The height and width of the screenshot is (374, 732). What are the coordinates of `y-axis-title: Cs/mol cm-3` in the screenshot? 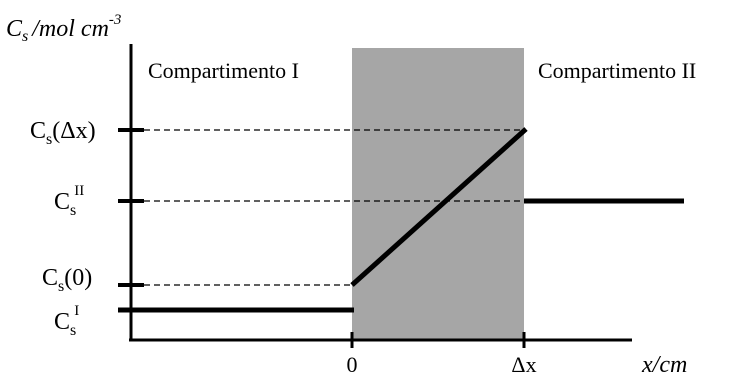 It's located at (63, 28).